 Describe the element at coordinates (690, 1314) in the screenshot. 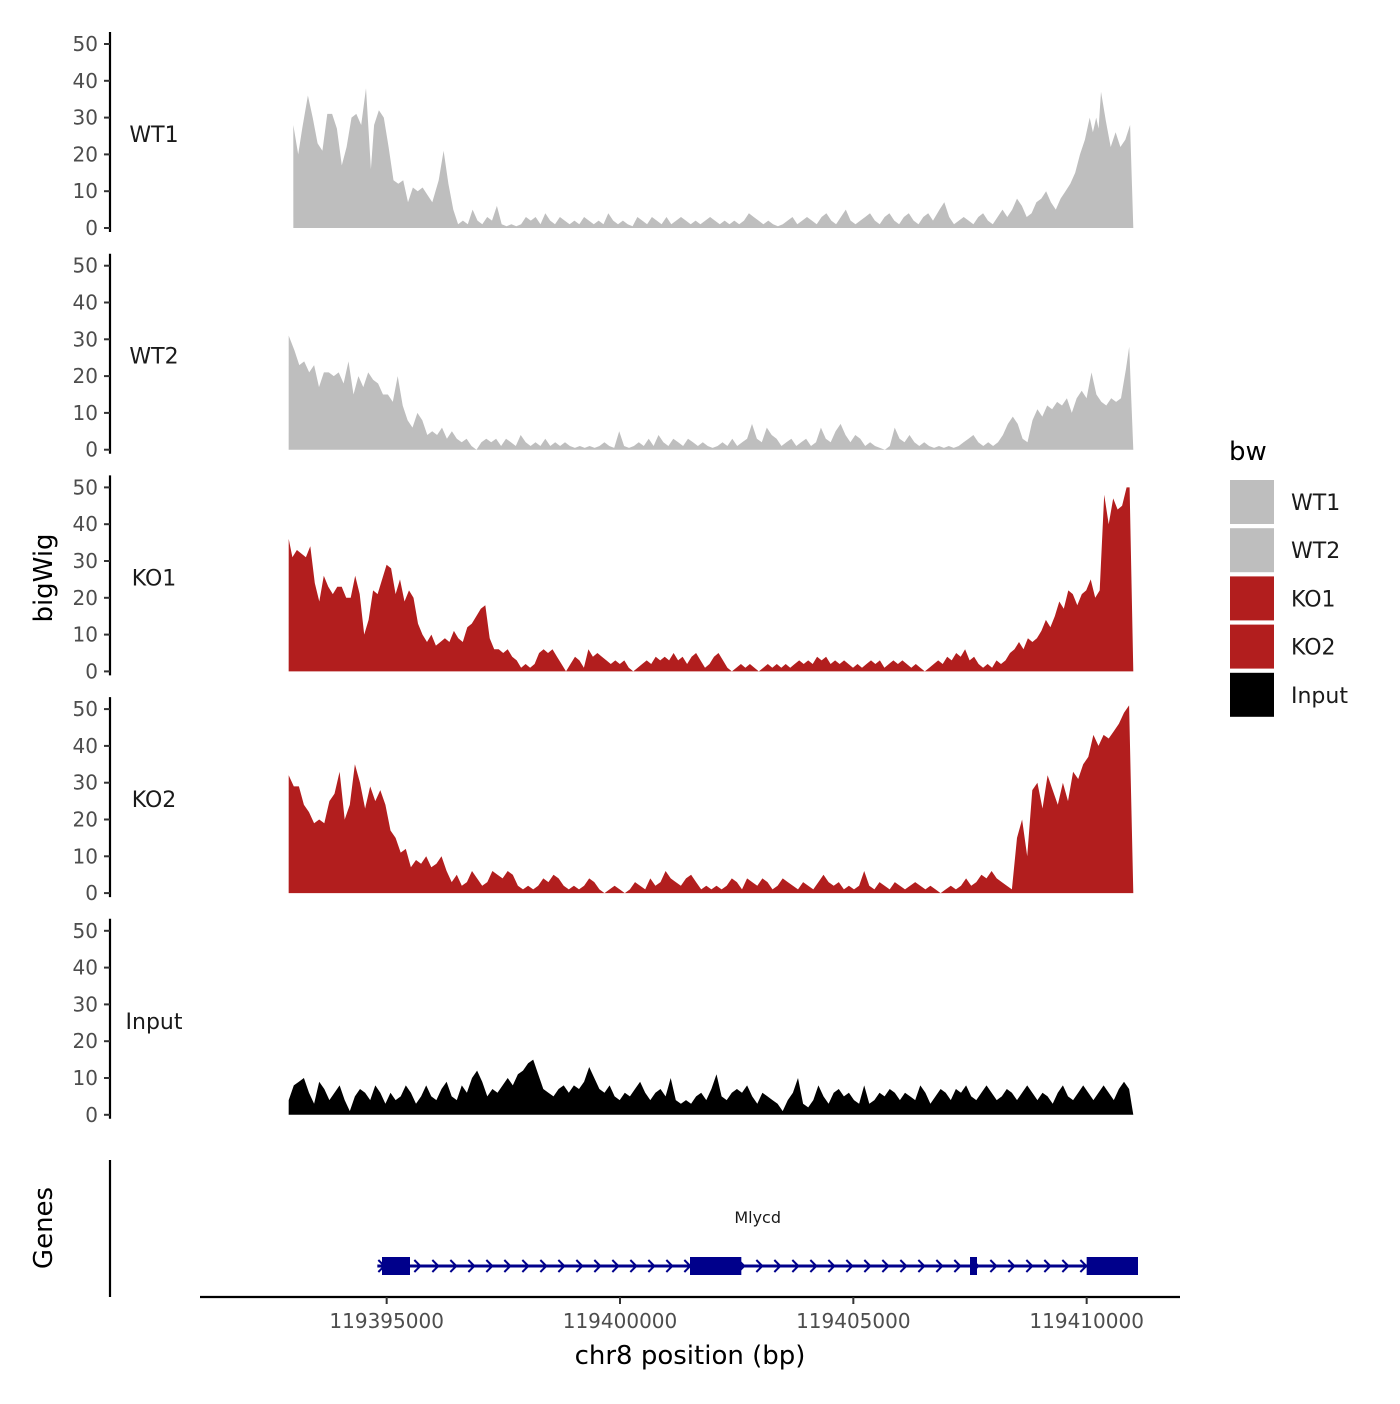

I see `x-axis: 119395000 119400000 119405000 119410000` at that location.